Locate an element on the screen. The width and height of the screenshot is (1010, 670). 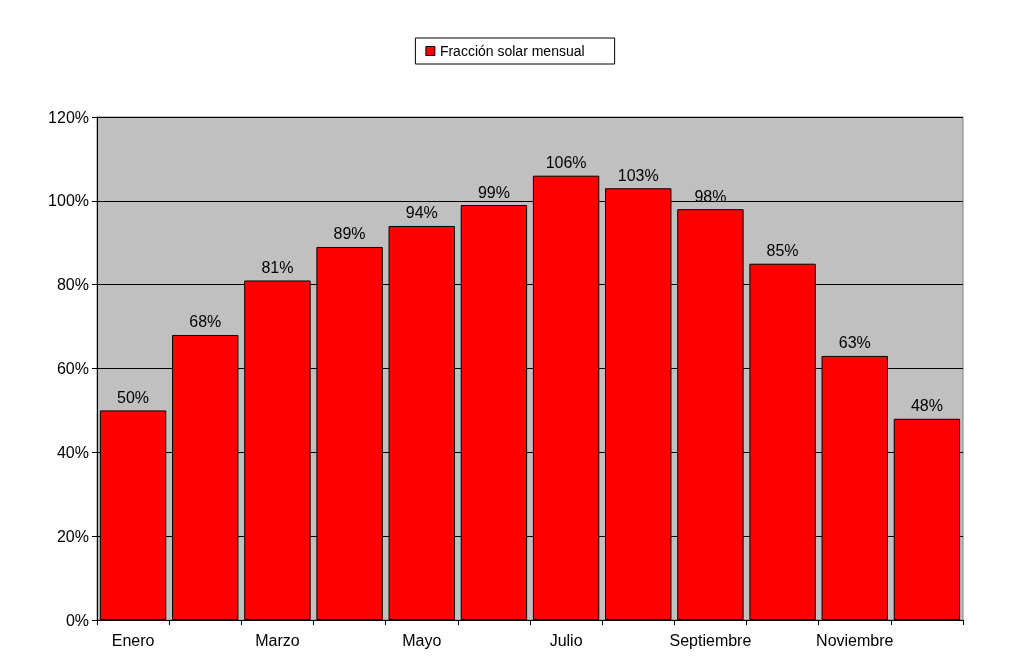
y-tick-label: 100% is located at coordinates (68, 201).